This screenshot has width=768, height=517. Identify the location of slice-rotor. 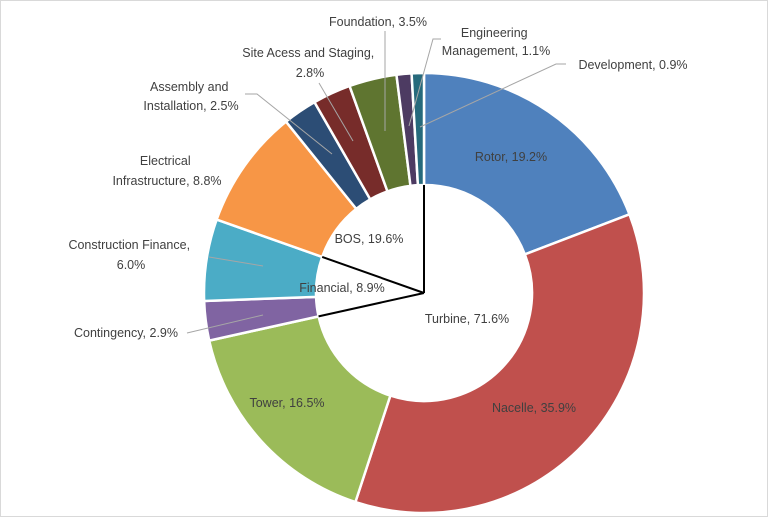
(527, 164).